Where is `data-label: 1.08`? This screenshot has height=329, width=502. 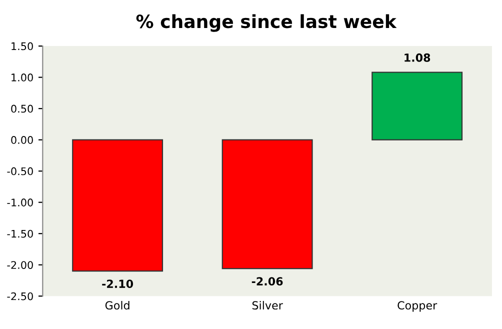
data-label: 1.08 is located at coordinates (417, 57).